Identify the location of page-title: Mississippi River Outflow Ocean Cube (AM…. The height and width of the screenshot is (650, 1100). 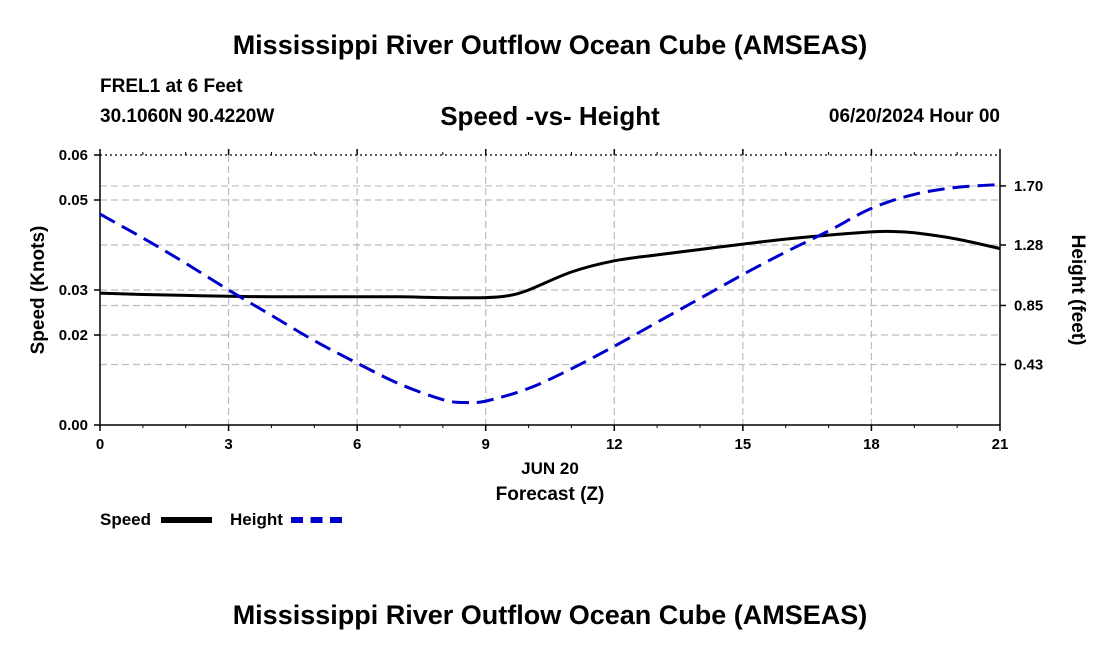
(550, 45).